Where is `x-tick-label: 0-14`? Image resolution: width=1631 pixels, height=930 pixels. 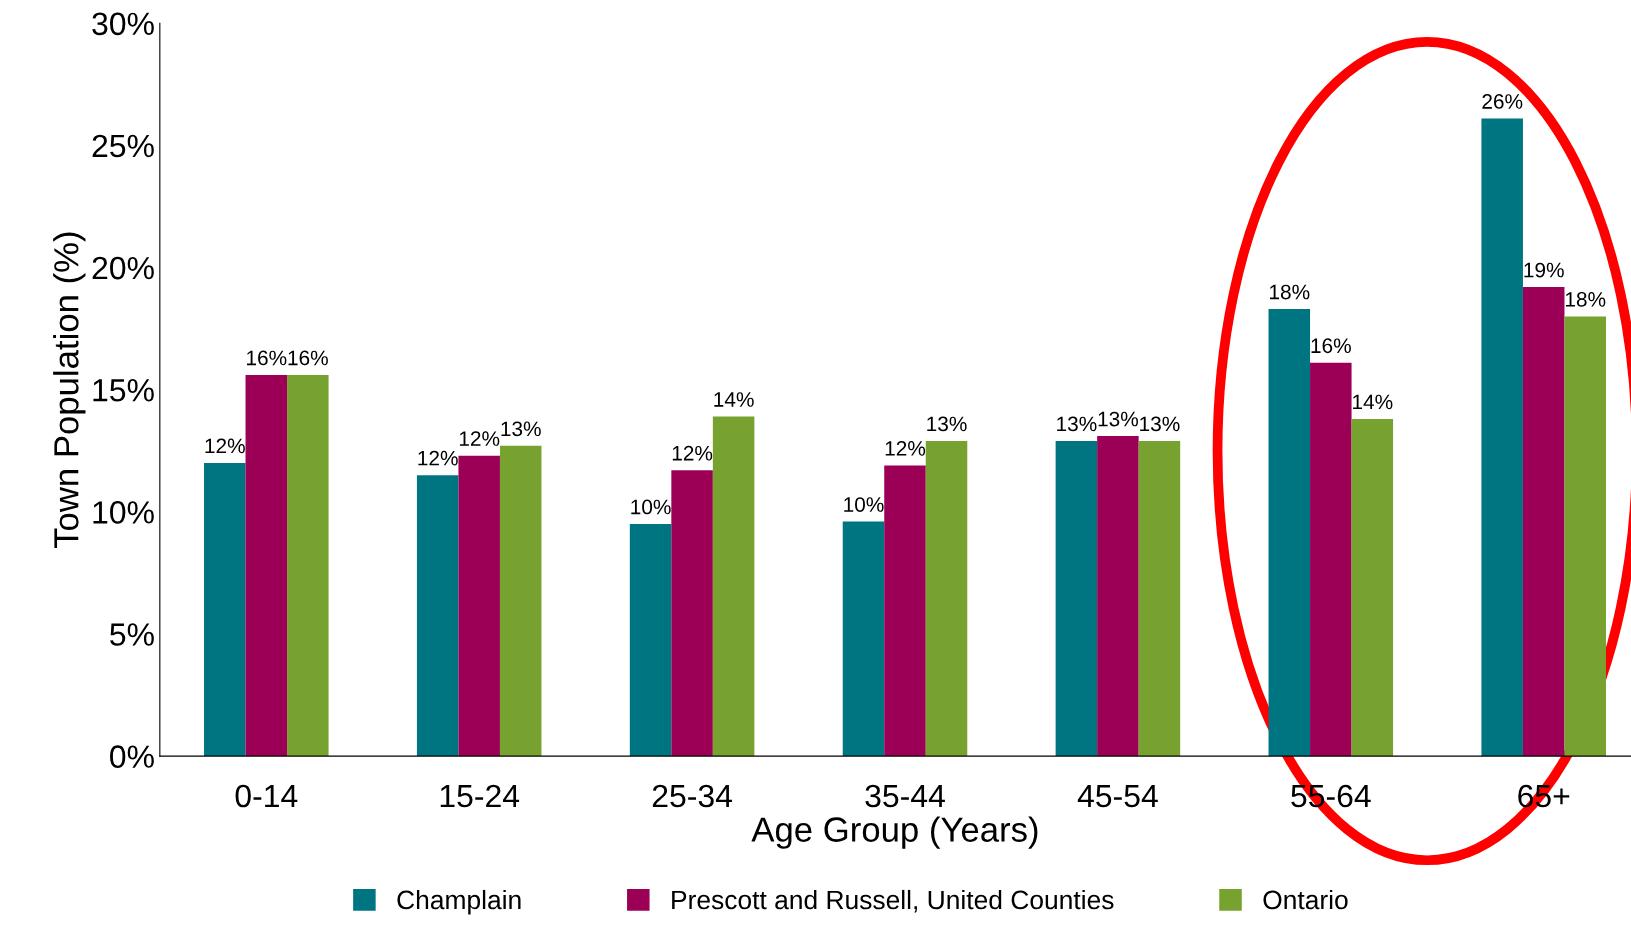 x-tick-label: 0-14 is located at coordinates (266, 796).